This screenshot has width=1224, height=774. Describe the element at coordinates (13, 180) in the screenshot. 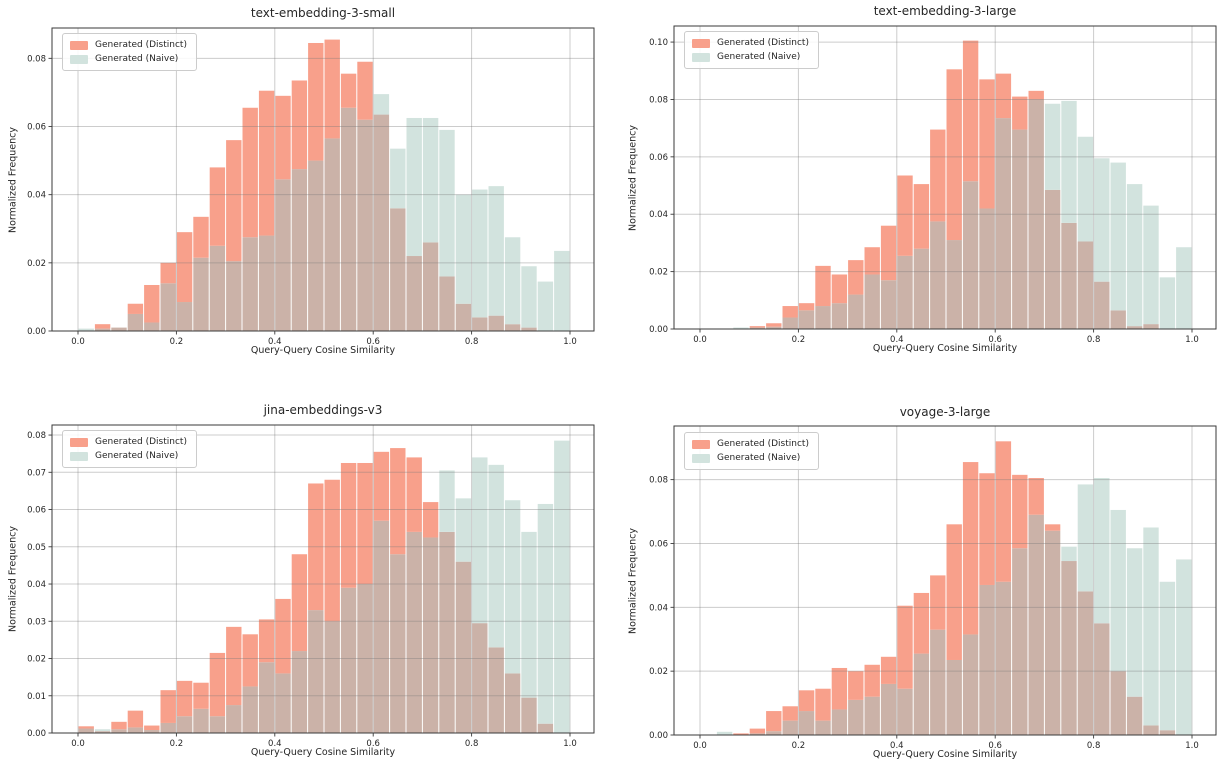

I see `y-axis-label: Normalized Frequency` at that location.